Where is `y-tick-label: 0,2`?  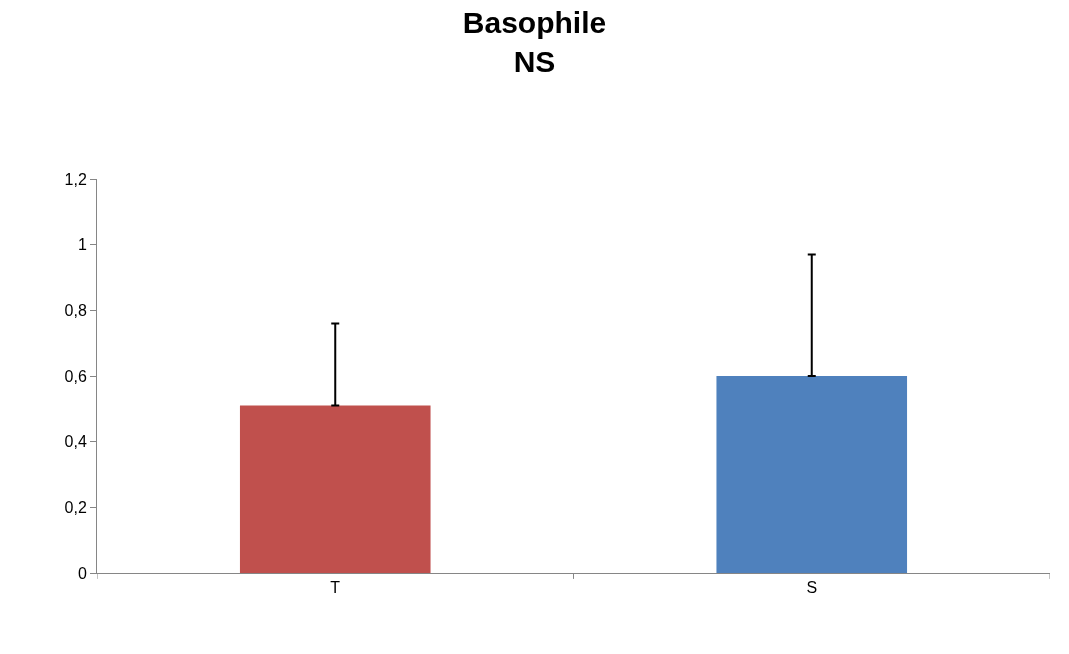
y-tick-label: 0,2 is located at coordinates (75, 507).